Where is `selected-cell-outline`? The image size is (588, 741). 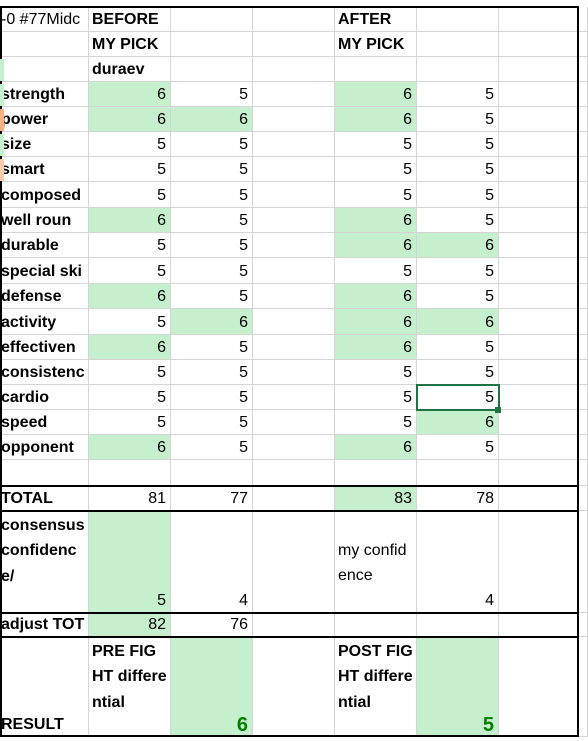
selected-cell-outline is located at coordinates (458, 397).